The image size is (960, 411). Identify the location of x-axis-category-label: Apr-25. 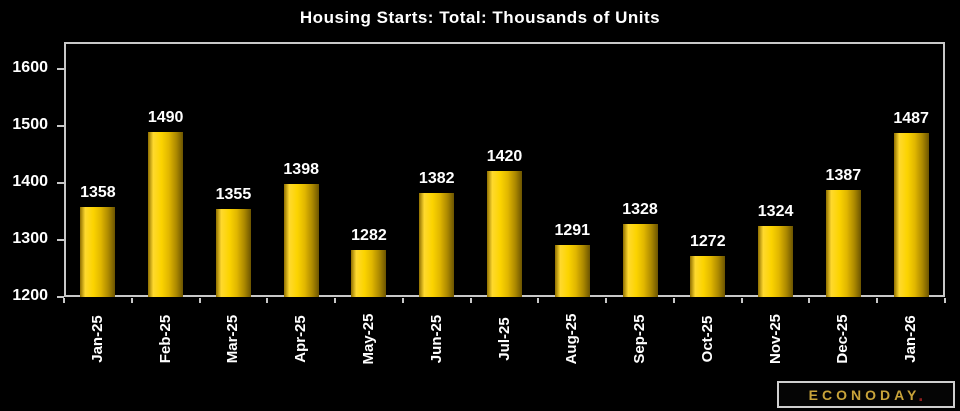
(301, 339).